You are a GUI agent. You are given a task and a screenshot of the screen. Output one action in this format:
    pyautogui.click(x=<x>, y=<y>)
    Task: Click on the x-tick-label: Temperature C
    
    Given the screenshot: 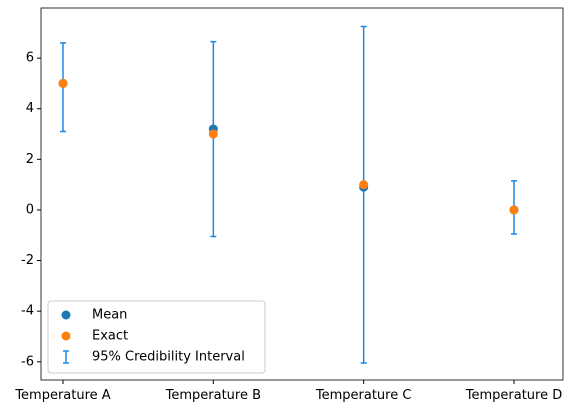 What is the action you would take?
    pyautogui.click(x=363, y=395)
    